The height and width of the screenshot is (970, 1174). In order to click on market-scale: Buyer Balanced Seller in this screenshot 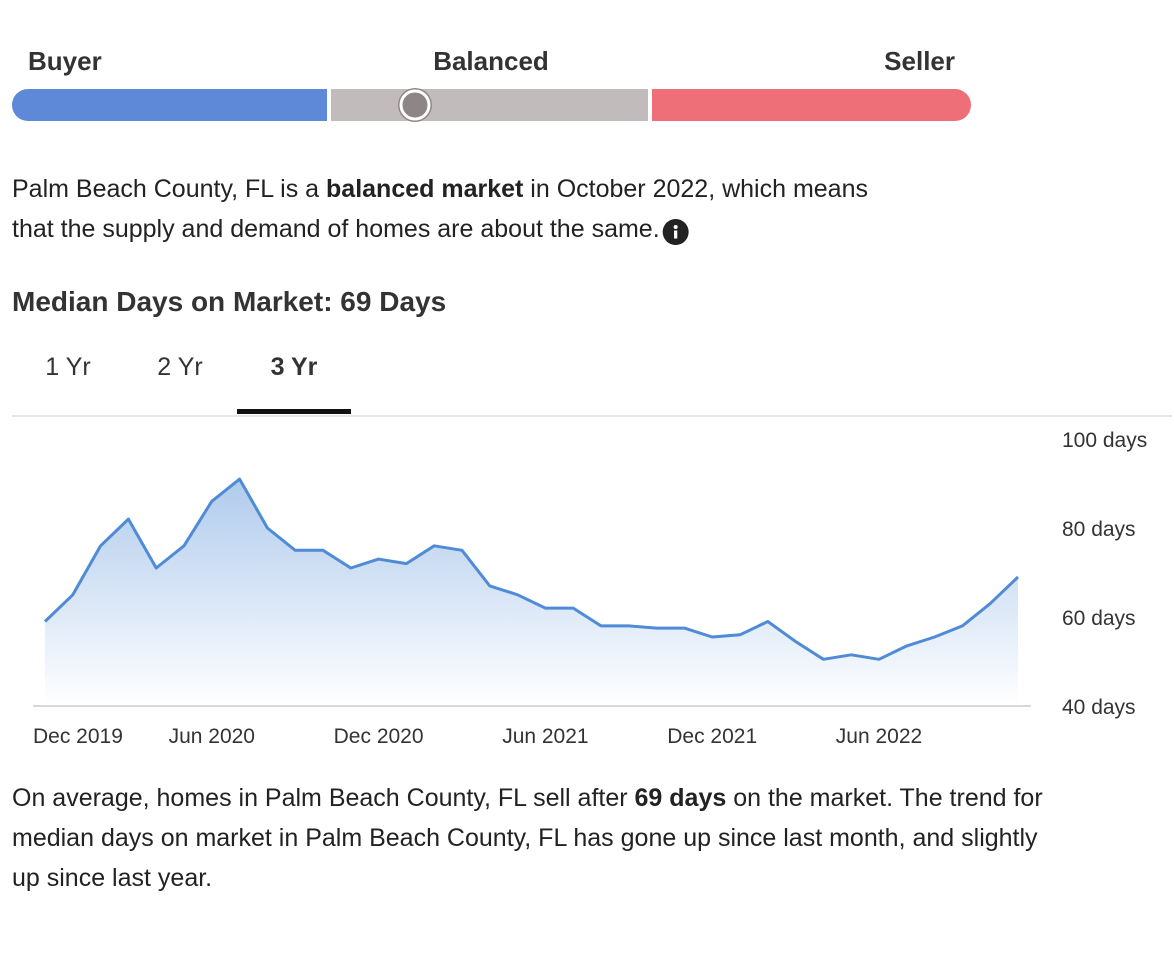, I will do `click(491, 84)`.